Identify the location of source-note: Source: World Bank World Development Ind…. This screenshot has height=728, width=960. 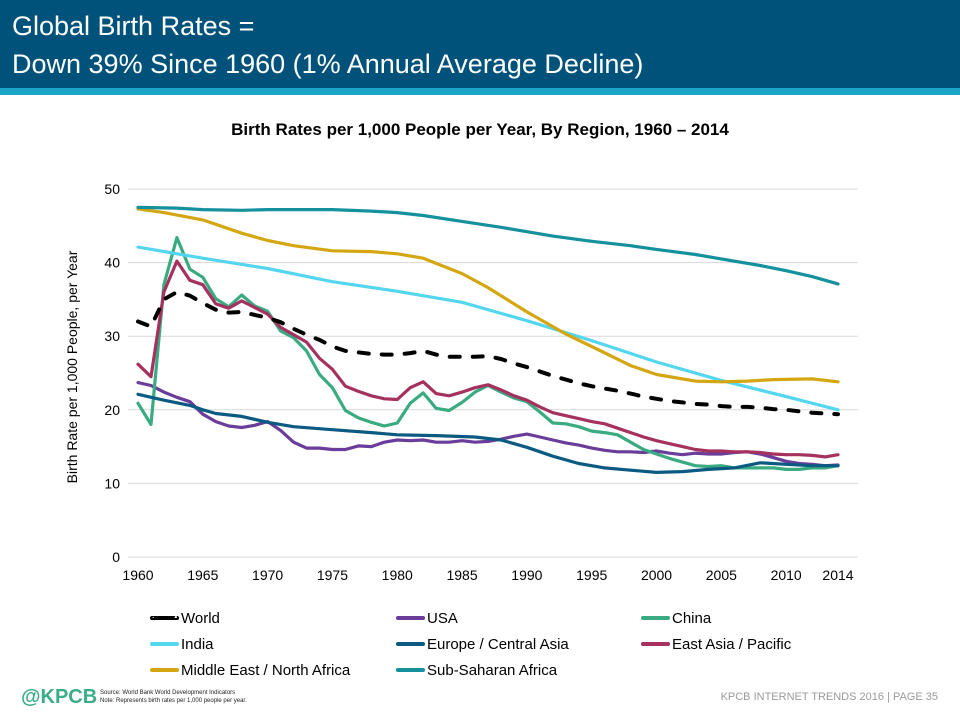
(168, 693).